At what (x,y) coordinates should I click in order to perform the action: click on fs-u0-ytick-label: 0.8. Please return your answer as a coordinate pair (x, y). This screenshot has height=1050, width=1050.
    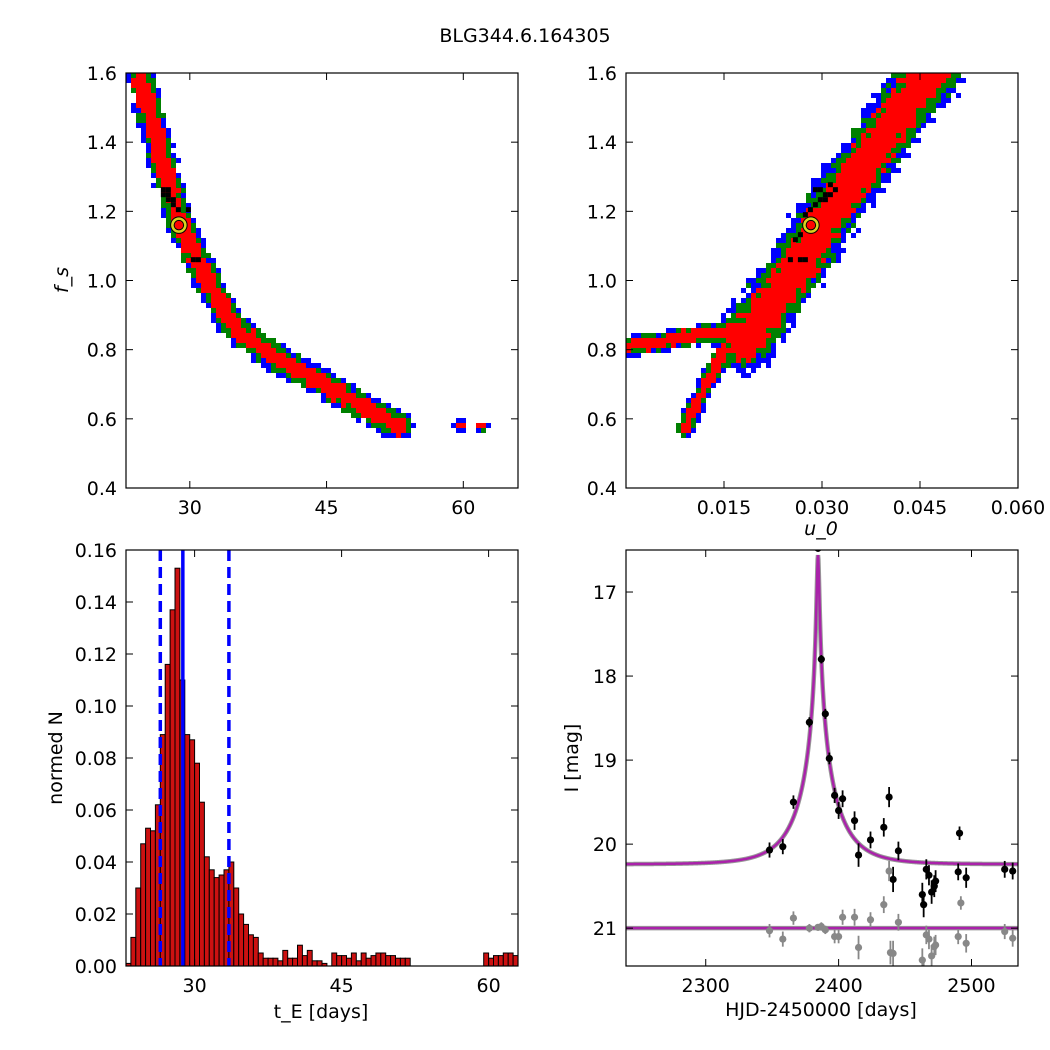
    Looking at the image, I should click on (602, 351).